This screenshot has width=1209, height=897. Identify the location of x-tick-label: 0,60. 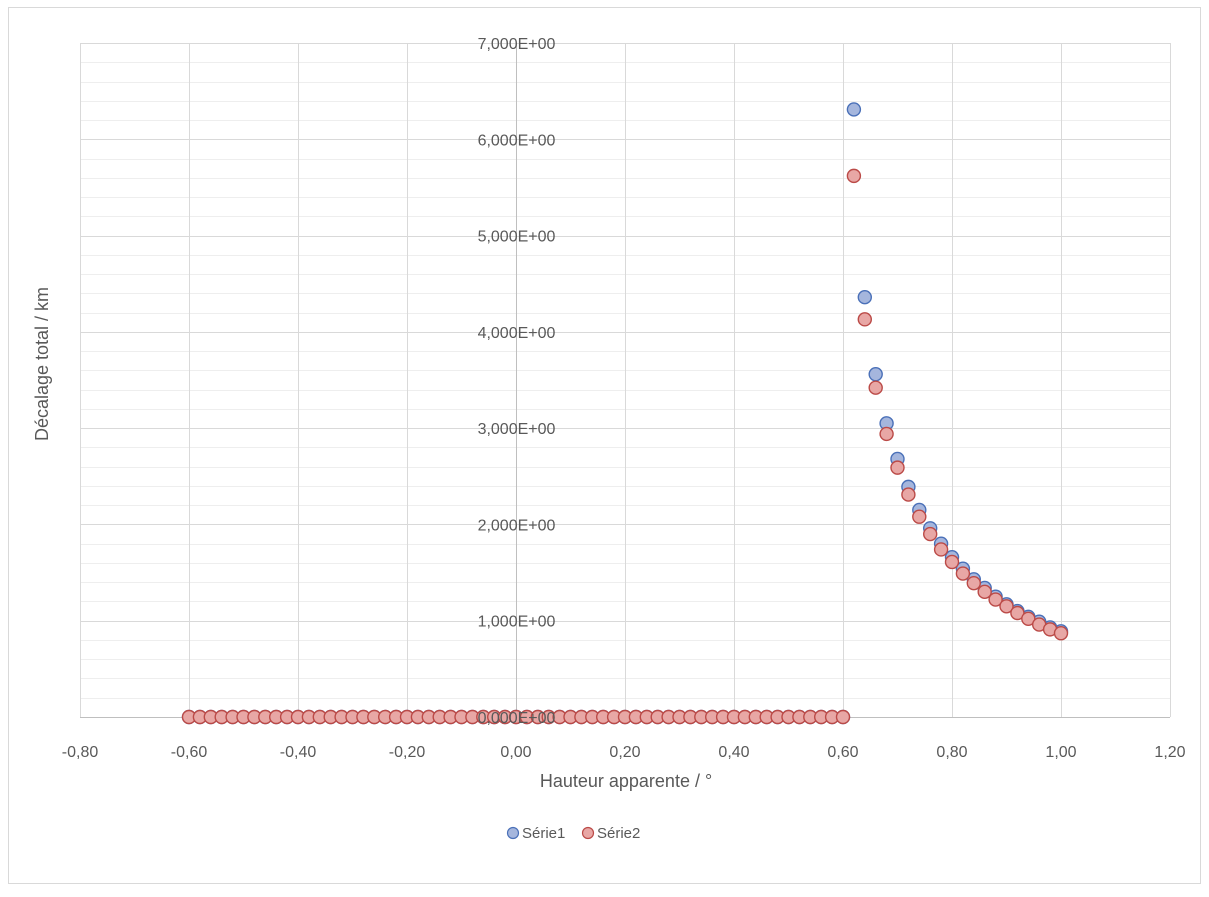
(842, 752).